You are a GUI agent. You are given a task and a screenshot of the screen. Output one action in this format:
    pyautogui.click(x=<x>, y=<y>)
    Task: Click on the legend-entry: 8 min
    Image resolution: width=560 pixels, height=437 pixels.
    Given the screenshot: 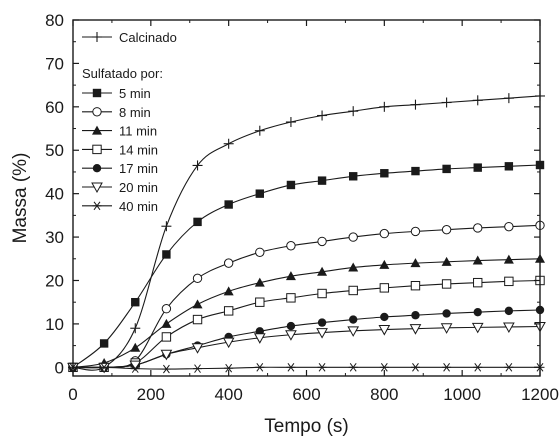 What is the action you would take?
    pyautogui.click(x=116, y=112)
    